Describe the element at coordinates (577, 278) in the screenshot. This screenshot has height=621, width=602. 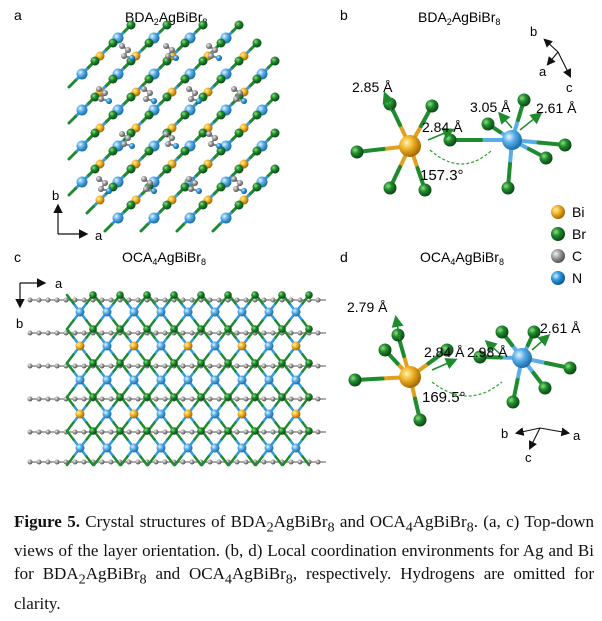
I see `legend-label: N` at that location.